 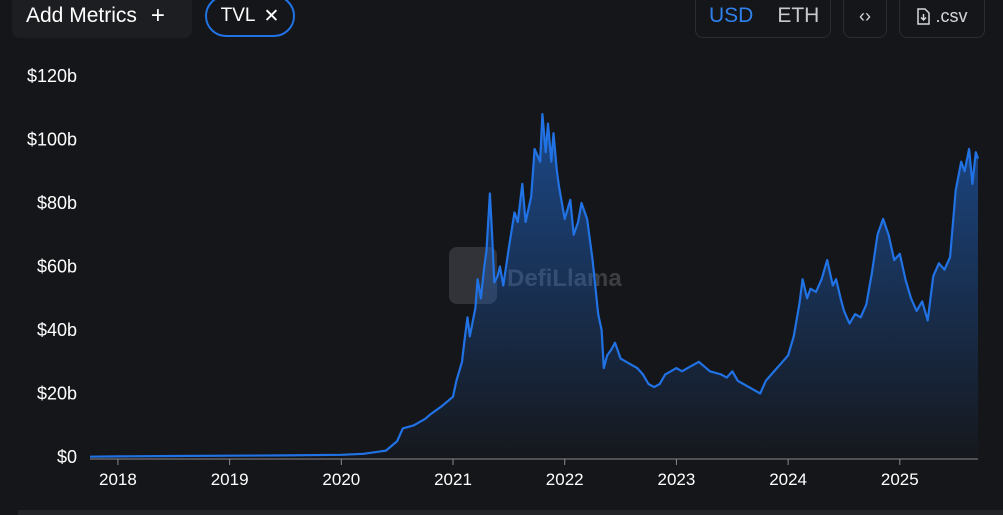 I want to click on y-tick-label: $80b, so click(x=57, y=203).